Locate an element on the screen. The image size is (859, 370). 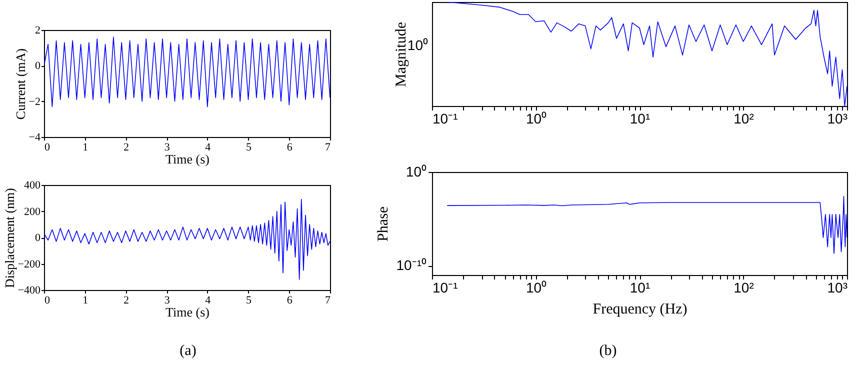
x-axis-title: Frequency (Hz) is located at coordinates (640, 310).